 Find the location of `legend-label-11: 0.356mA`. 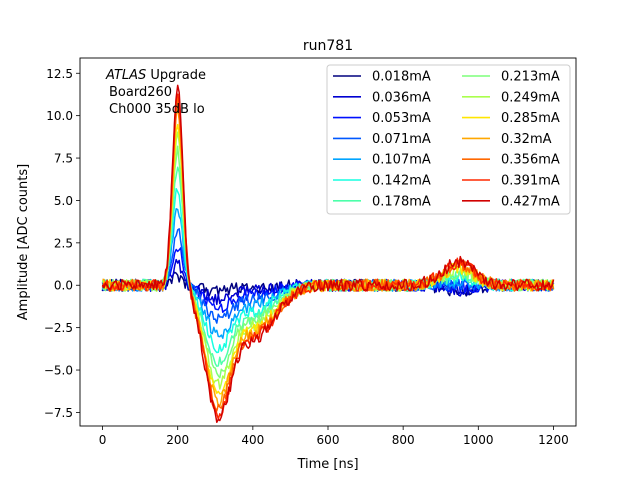

legend-label-11: 0.356mA is located at coordinates (530, 160).